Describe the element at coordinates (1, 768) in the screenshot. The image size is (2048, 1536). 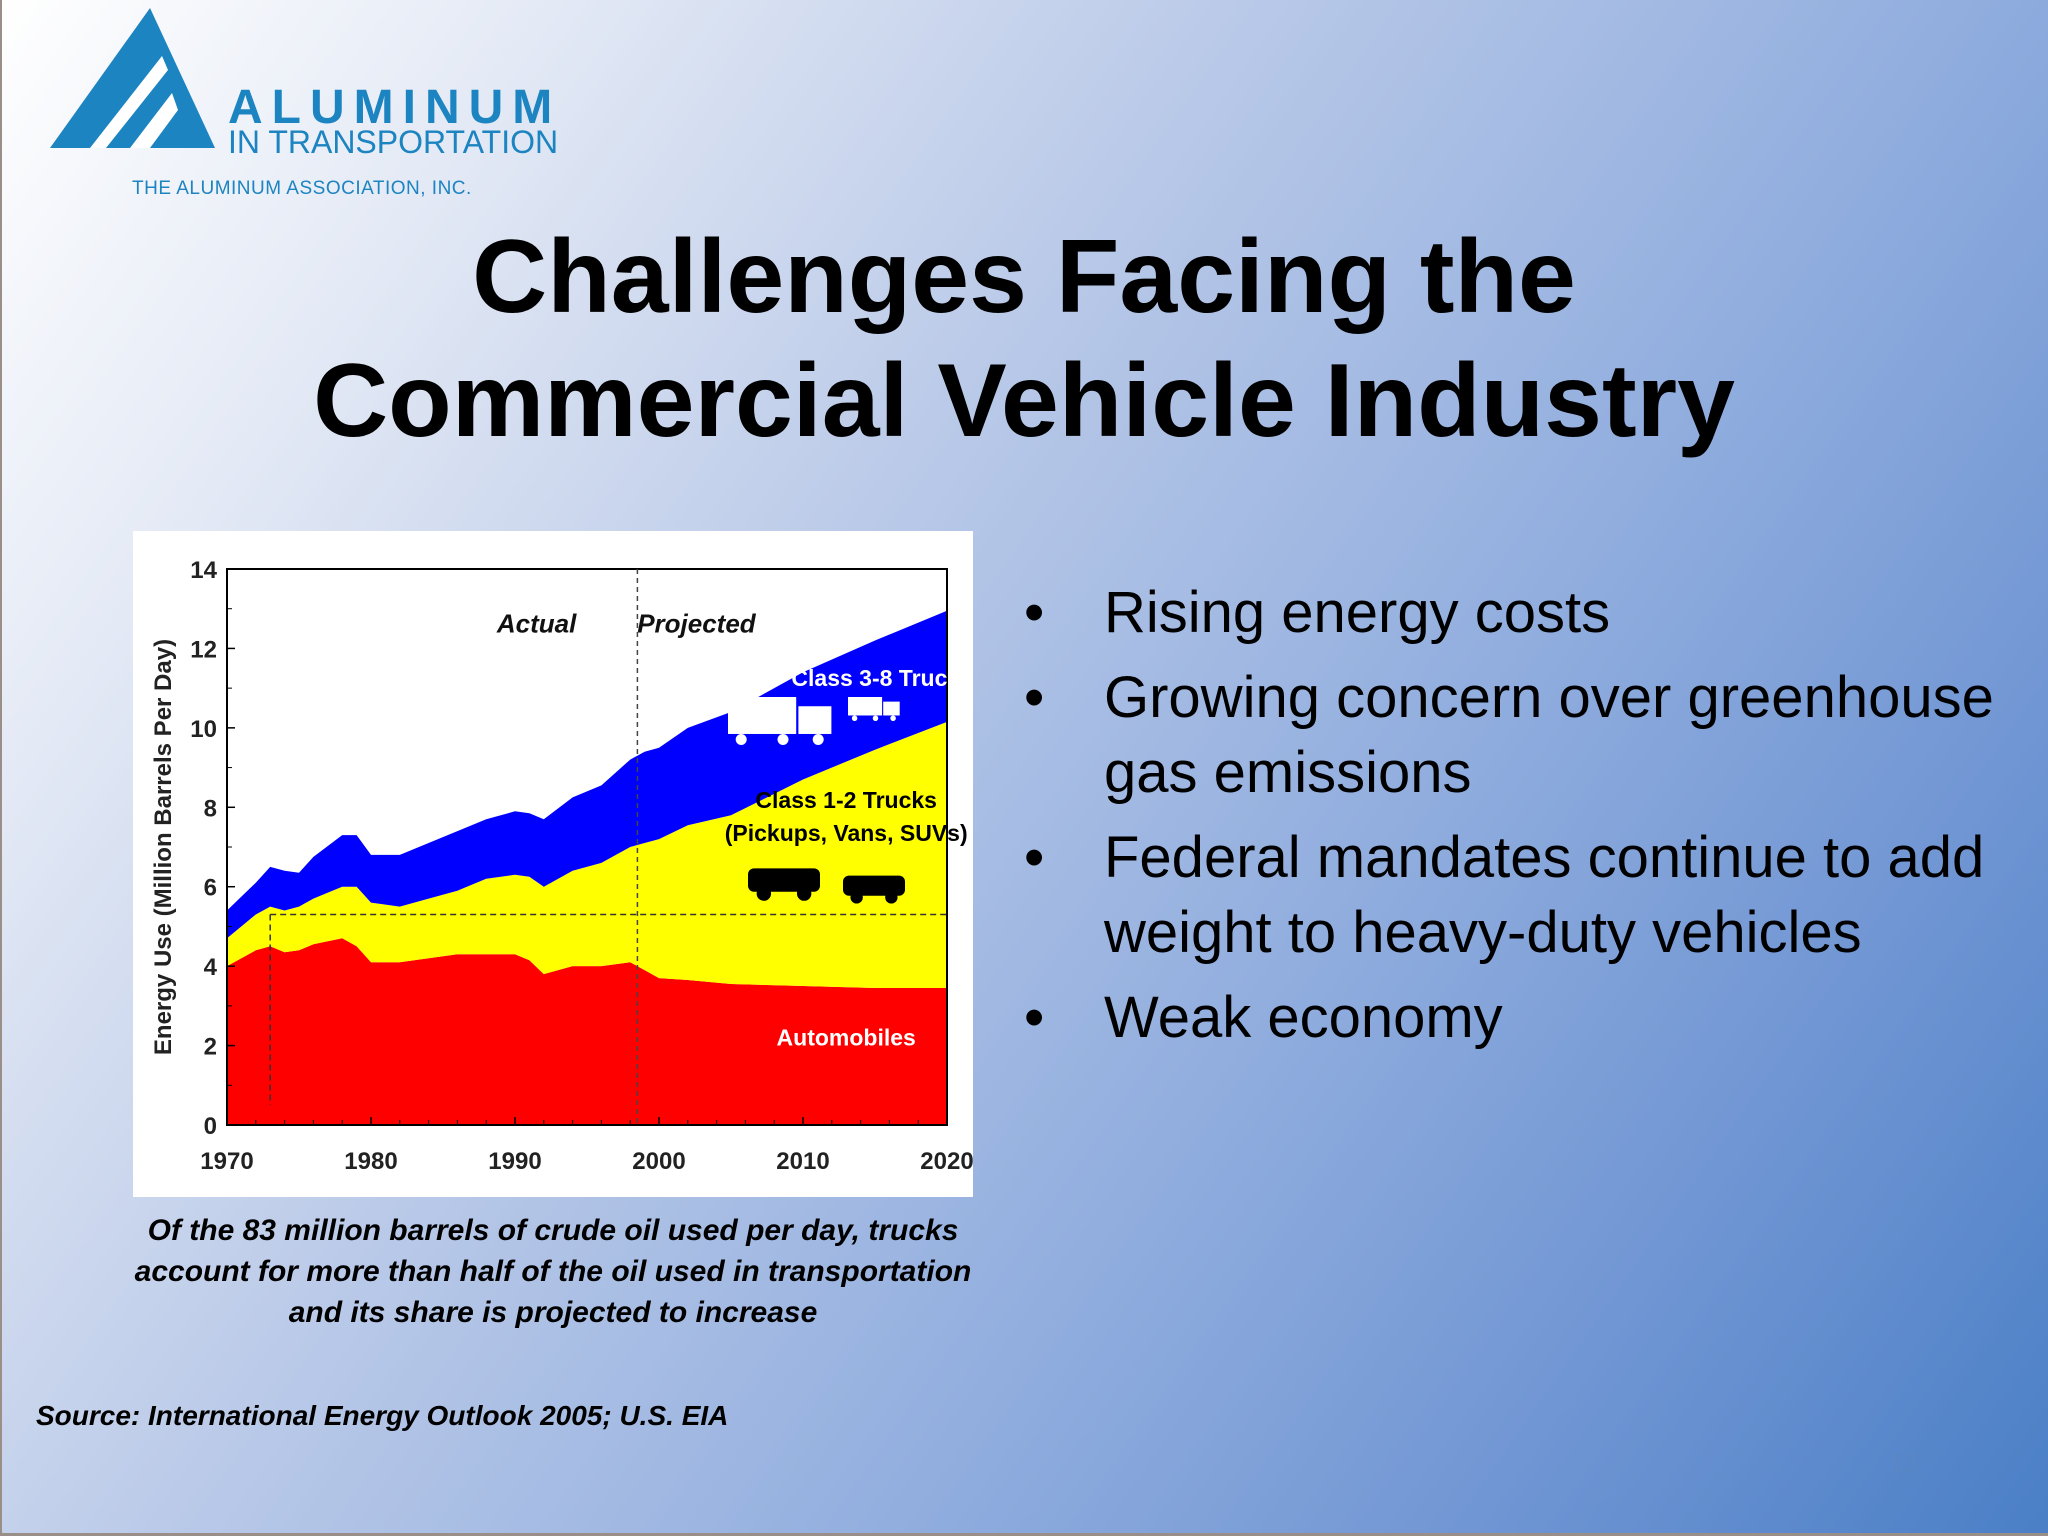
I see `slide-border-left` at that location.